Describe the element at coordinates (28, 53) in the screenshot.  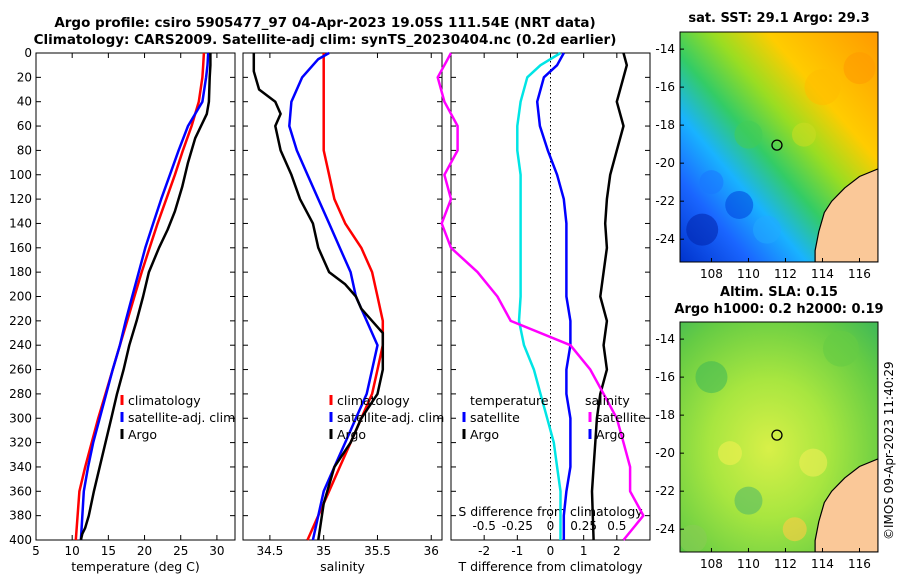
I see `y-tick-label: 0` at that location.